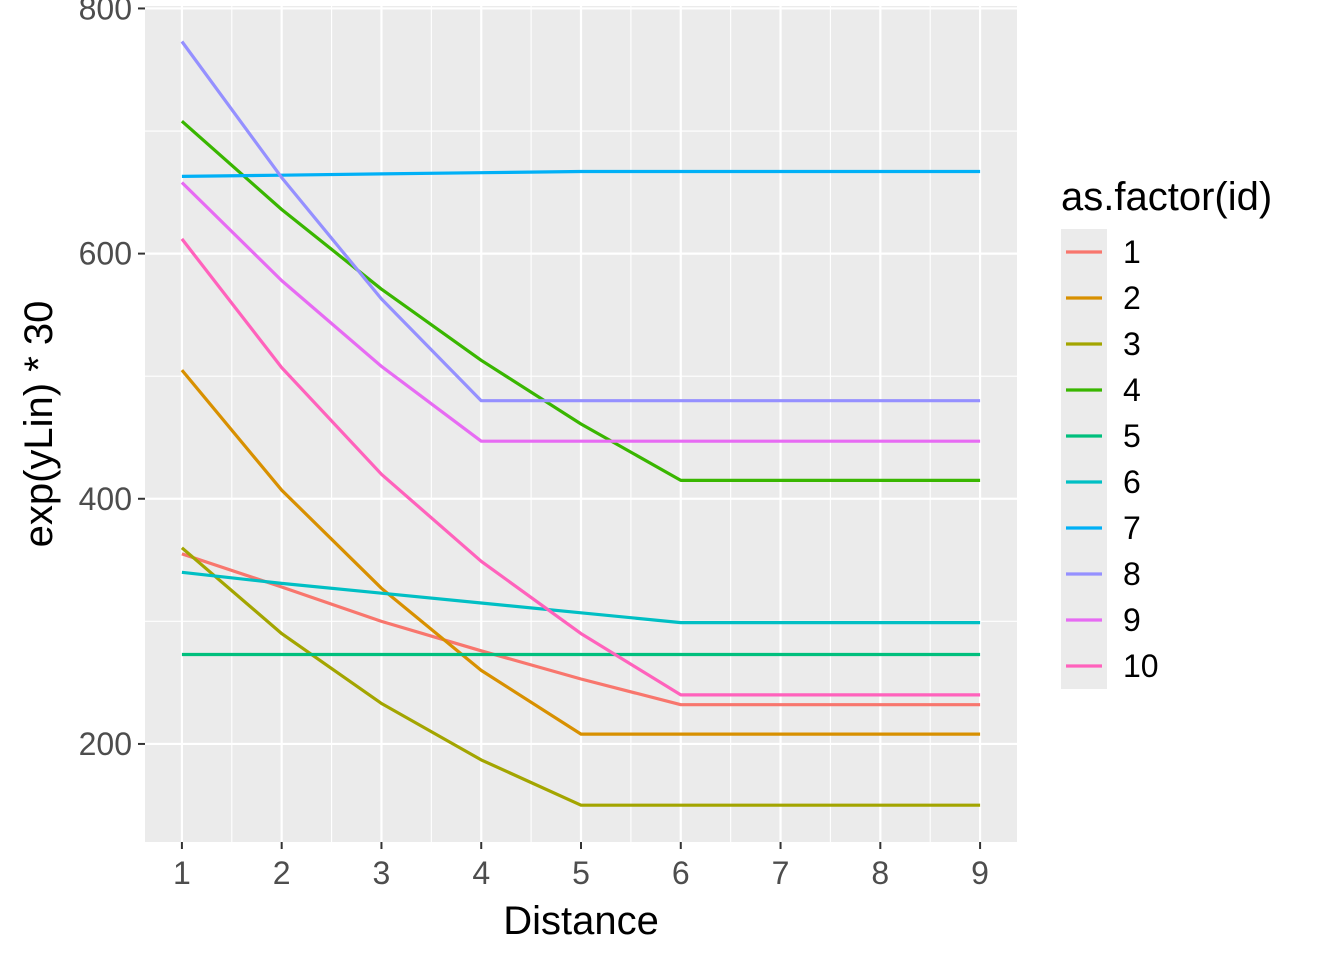 The image size is (1344, 960). What do you see at coordinates (39, 424) in the screenshot?
I see `y-axis-title: exp(yLin) * 30` at bounding box center [39, 424].